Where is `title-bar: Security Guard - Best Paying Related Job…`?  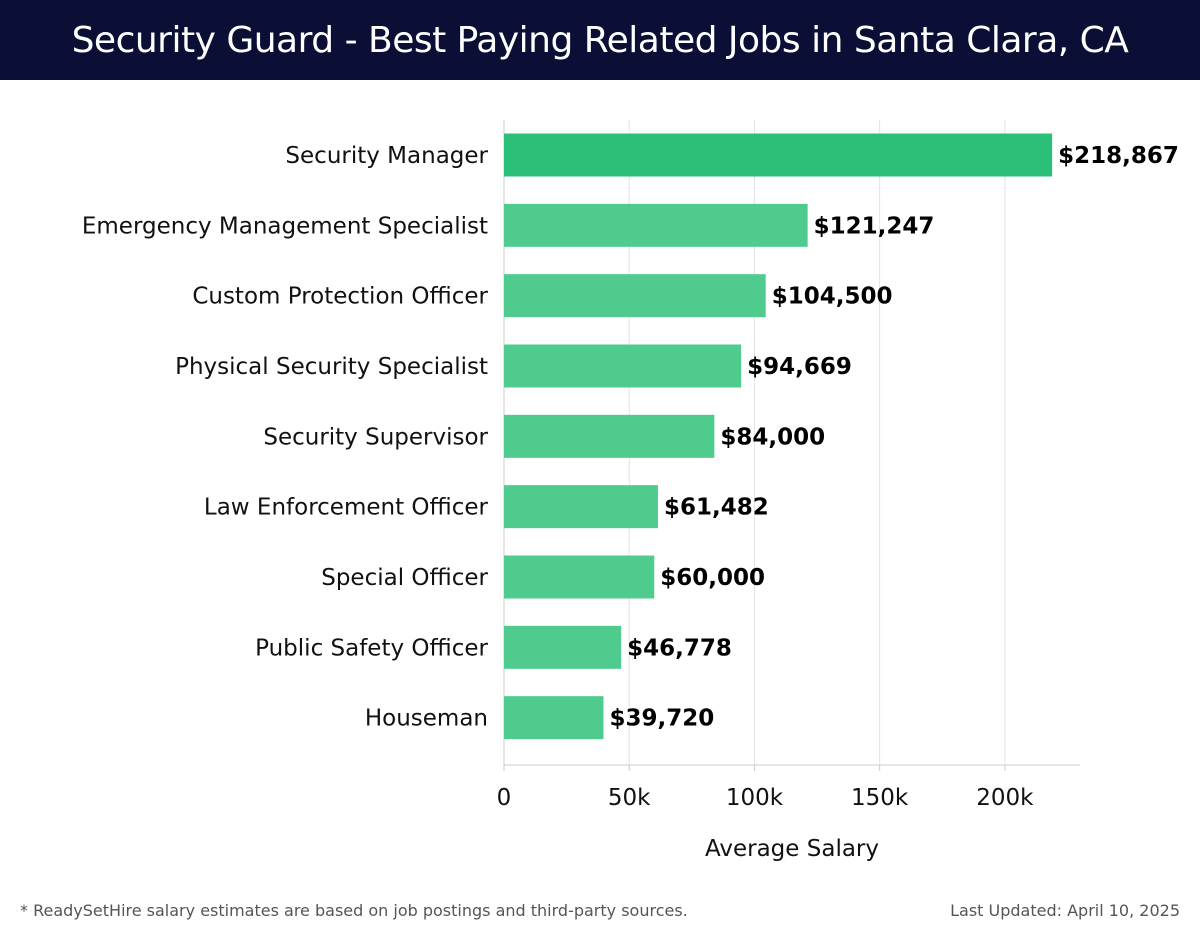 title-bar: Security Guard - Best Paying Related Job… is located at coordinates (600, 40).